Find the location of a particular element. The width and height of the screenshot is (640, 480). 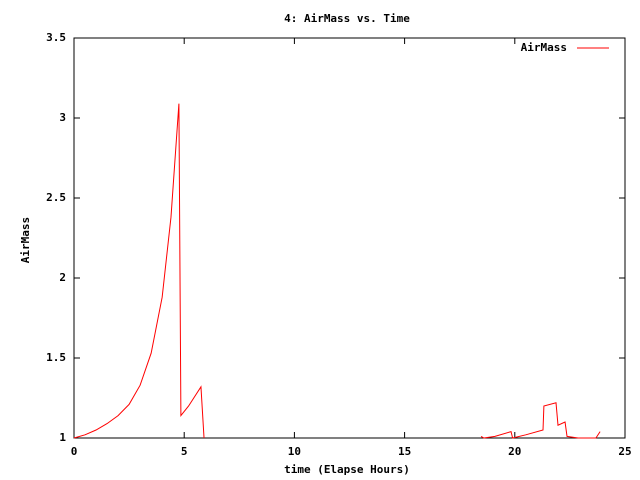

x-tick-label: 20 is located at coordinates (514, 451).